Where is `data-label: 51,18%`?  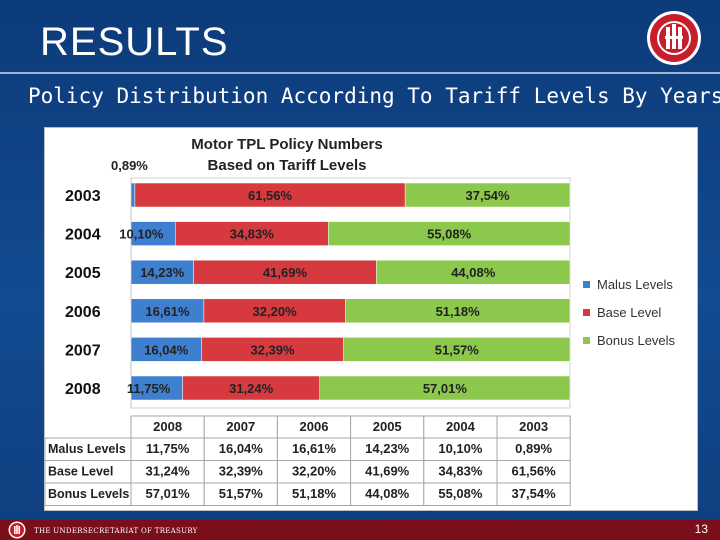
data-label: 51,18% is located at coordinates (458, 311).